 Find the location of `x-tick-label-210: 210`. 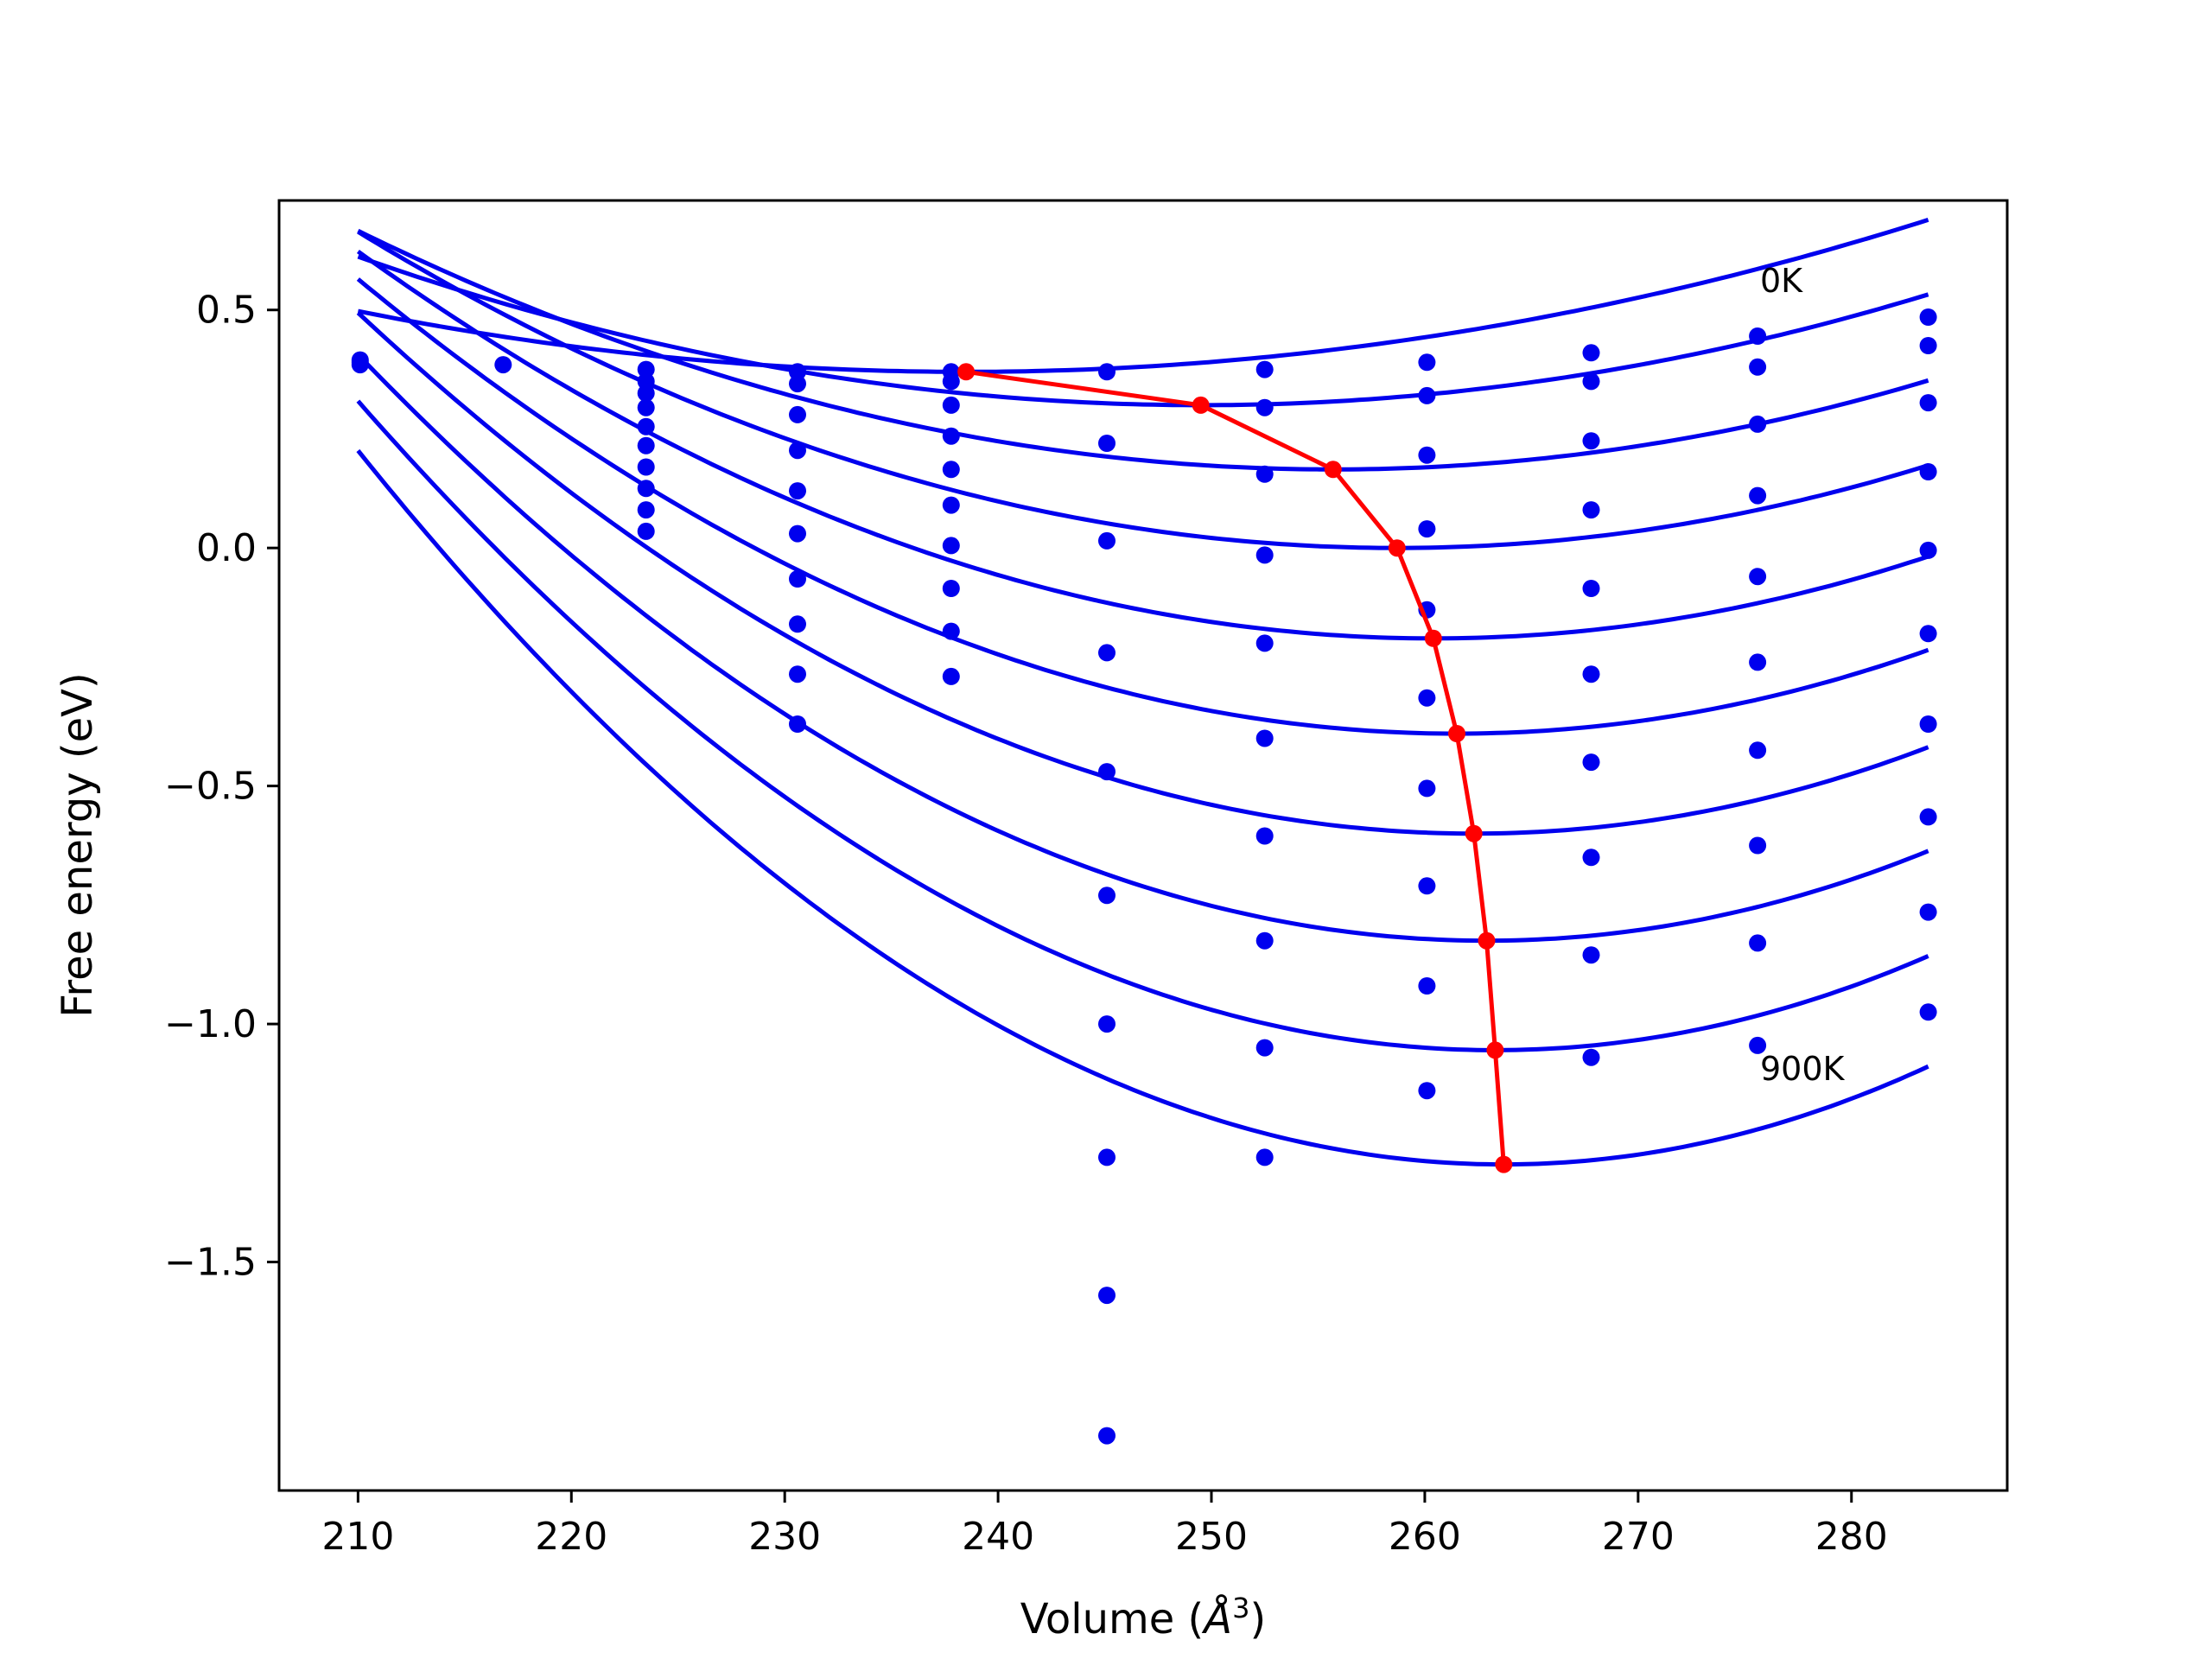

x-tick-label-210: 210 is located at coordinates (357, 1537).